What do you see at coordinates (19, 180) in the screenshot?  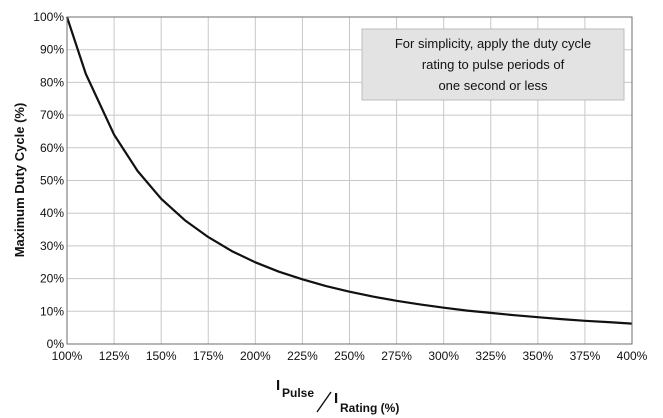 I see `y-axis-label: Maximum Duty Cycle (%)` at bounding box center [19, 180].